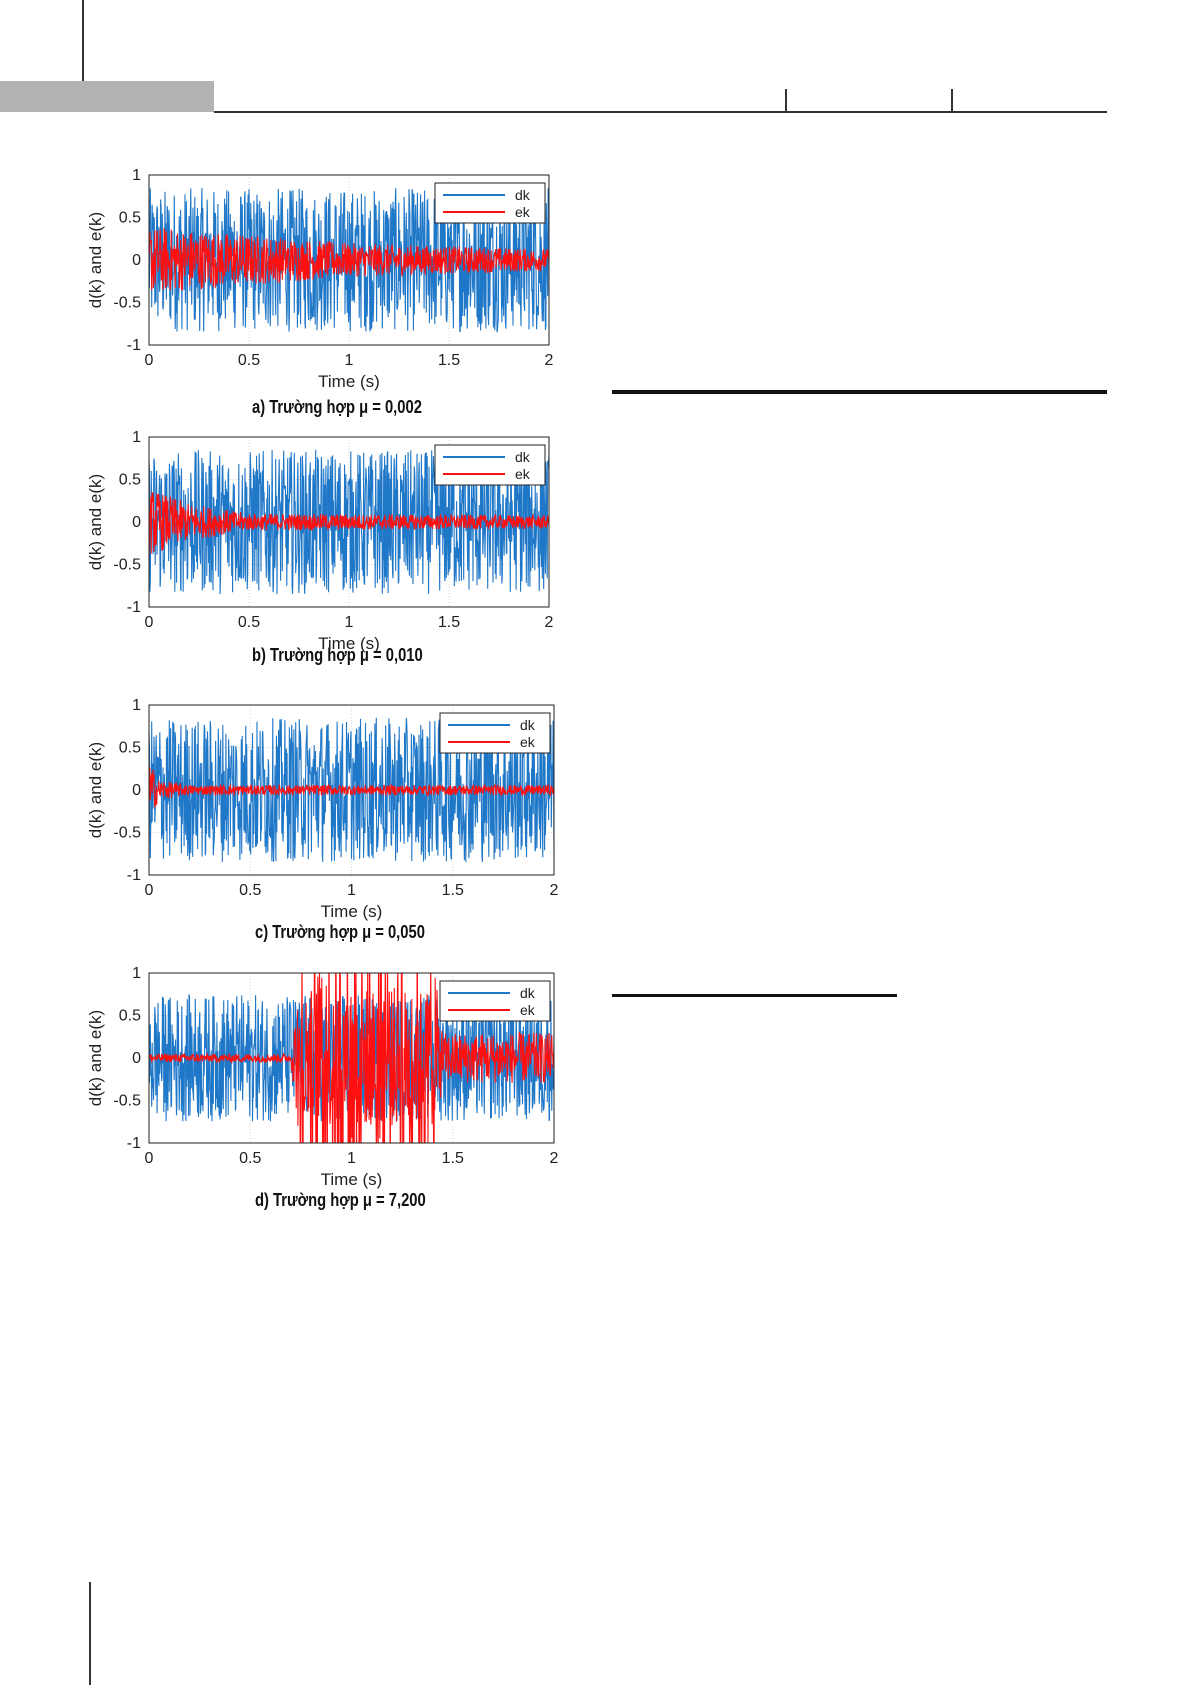  What do you see at coordinates (660, 112) in the screenshot?
I see `header-rule` at bounding box center [660, 112].